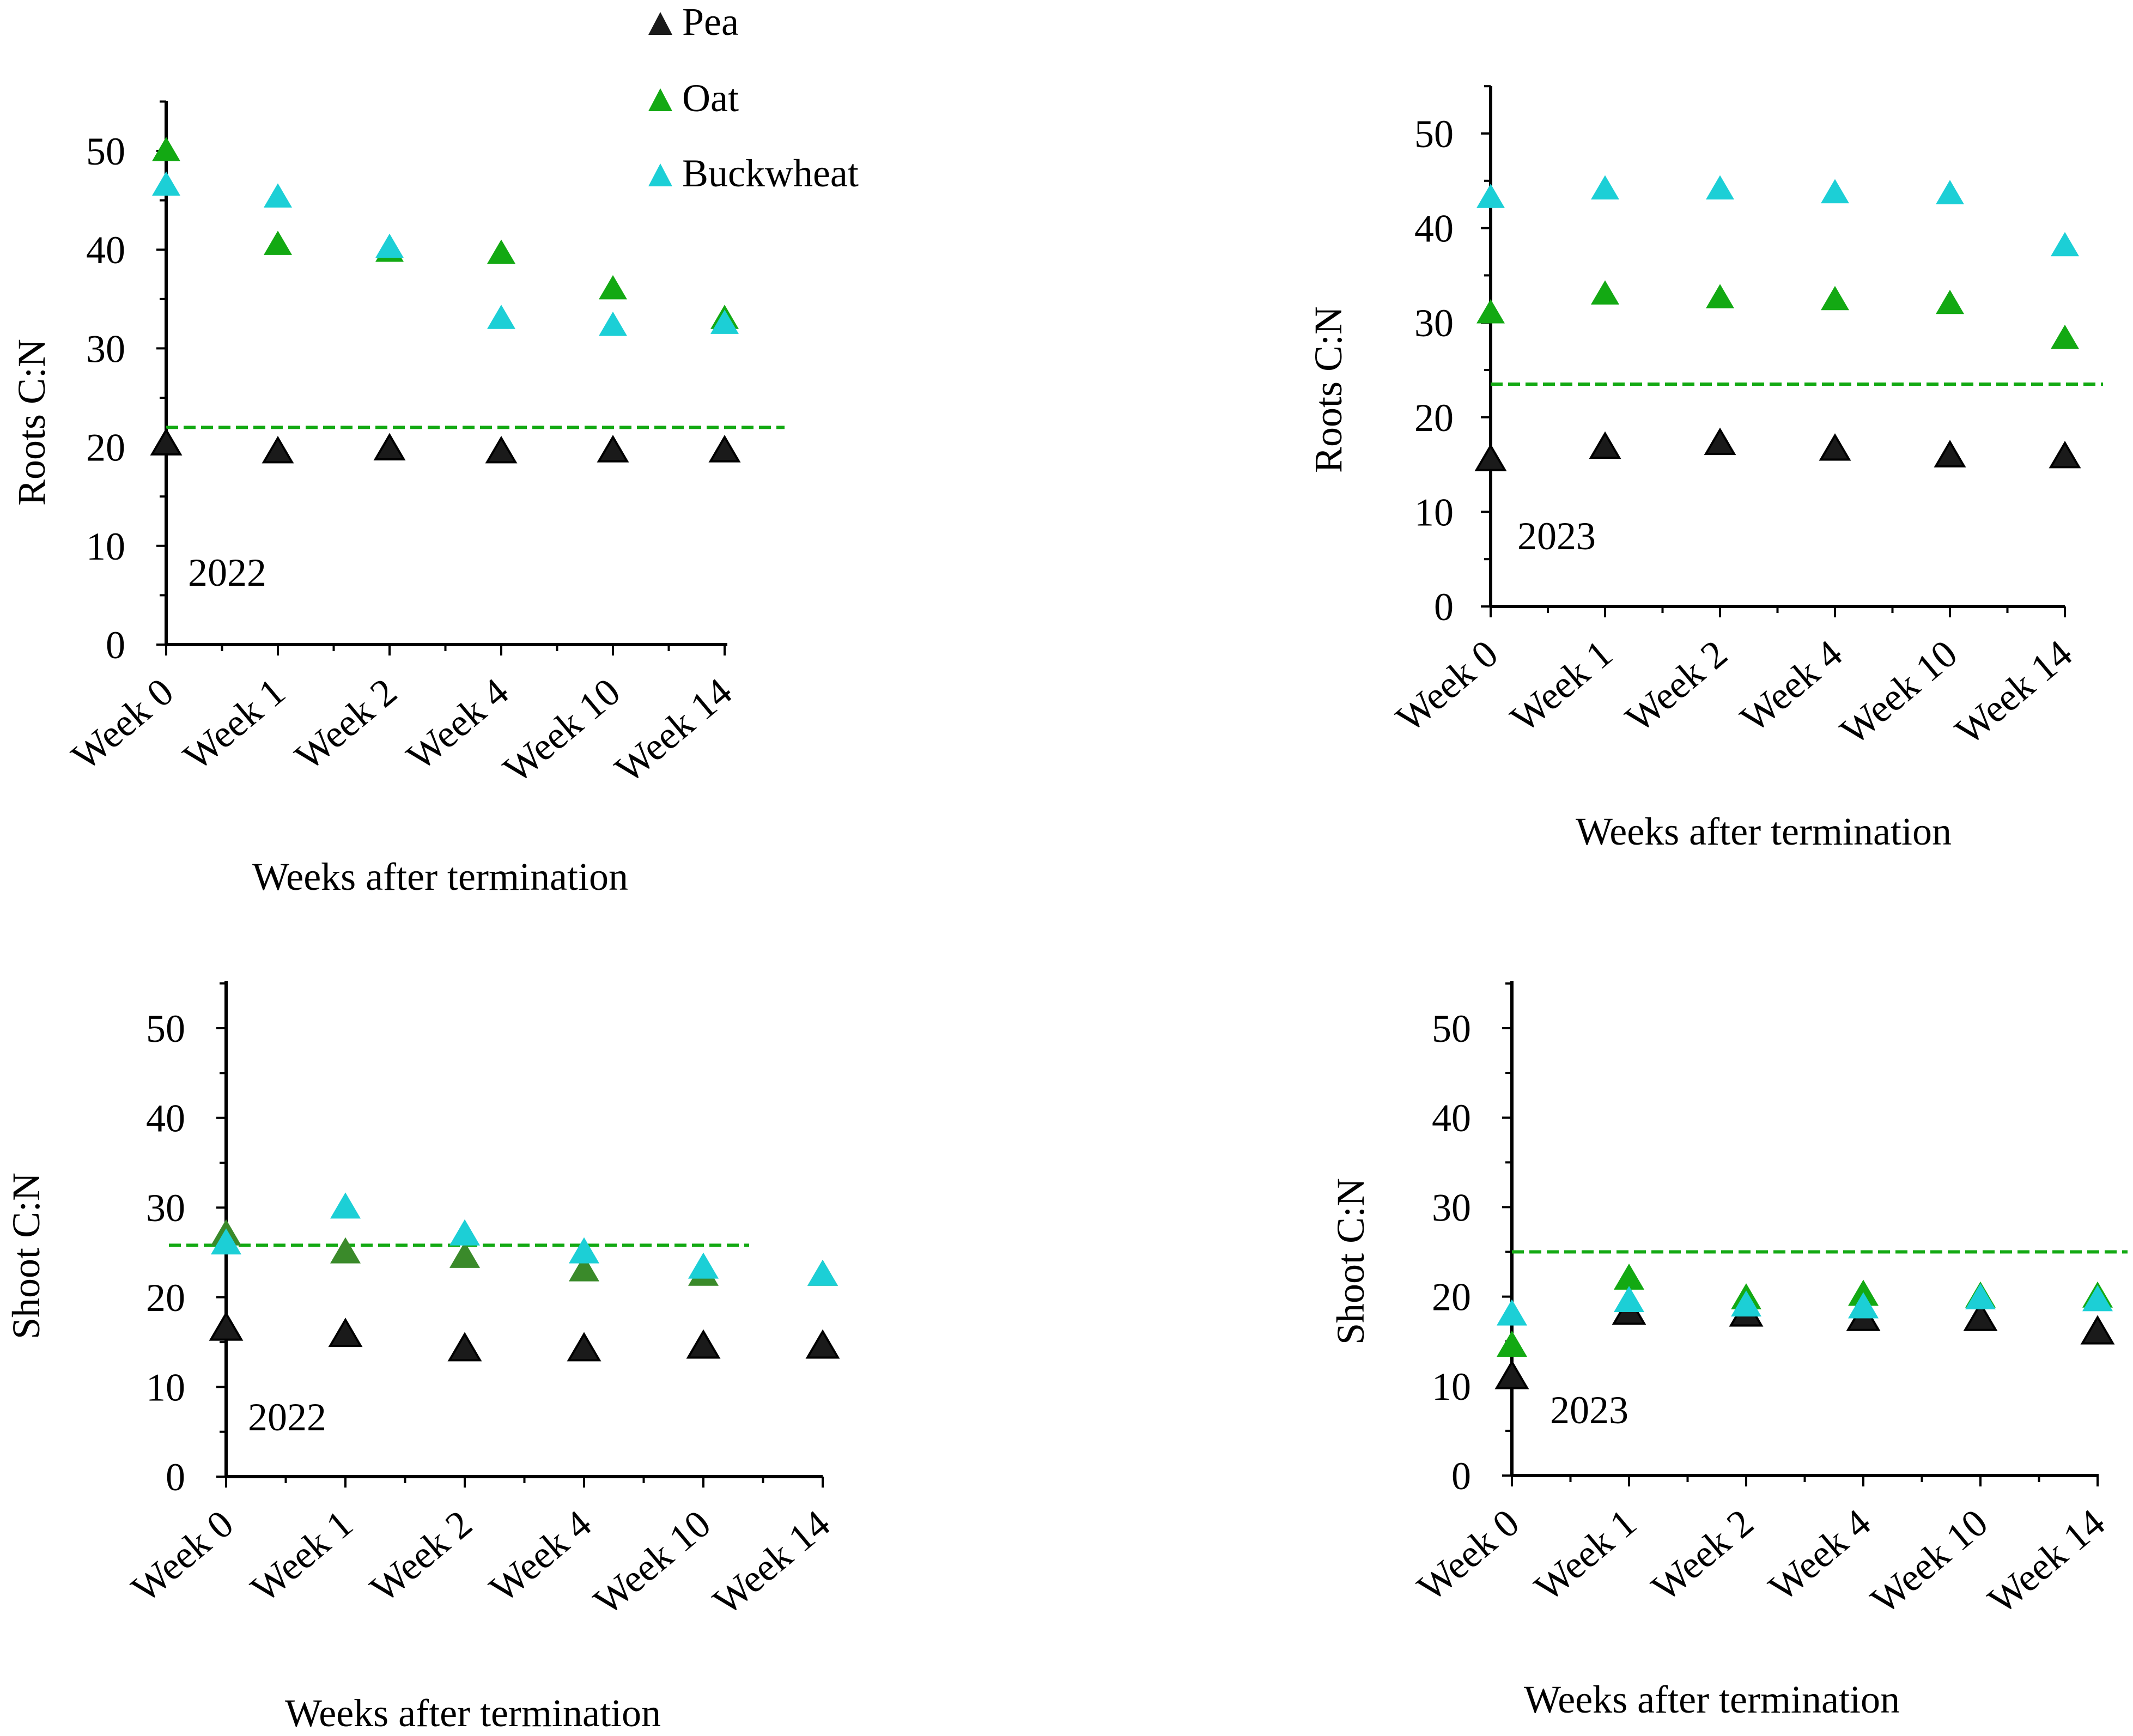 The width and height of the screenshot is (2133, 1736). I want to click on legend-label-oat: Oat, so click(710, 98).